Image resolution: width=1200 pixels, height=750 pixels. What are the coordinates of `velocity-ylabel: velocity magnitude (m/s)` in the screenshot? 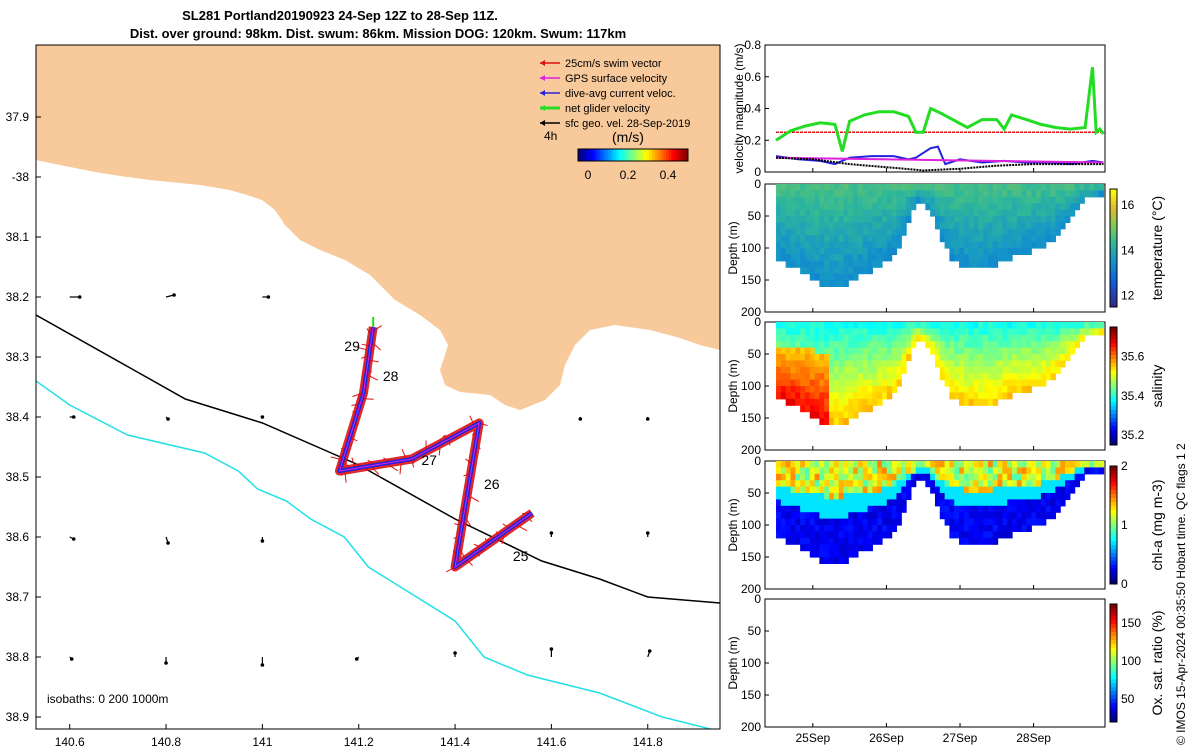 It's located at (739, 108).